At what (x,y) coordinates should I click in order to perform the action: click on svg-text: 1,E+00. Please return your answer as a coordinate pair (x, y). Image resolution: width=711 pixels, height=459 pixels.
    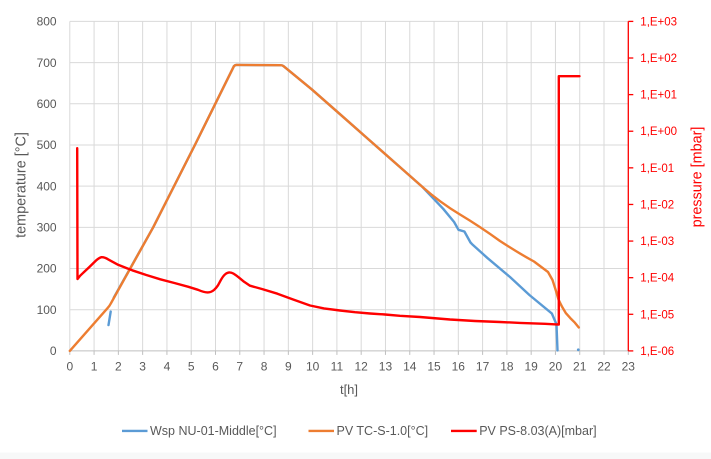
    Looking at the image, I should click on (658, 132).